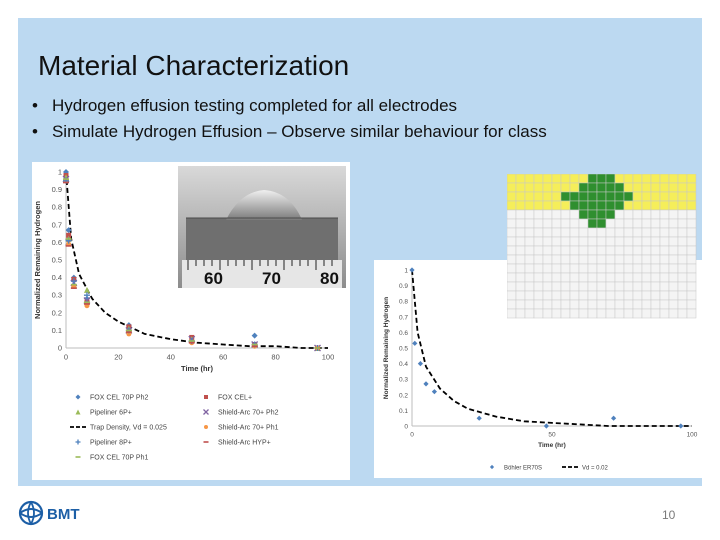 The width and height of the screenshot is (720, 540). I want to click on x-tick-label: 100, so click(692, 435).